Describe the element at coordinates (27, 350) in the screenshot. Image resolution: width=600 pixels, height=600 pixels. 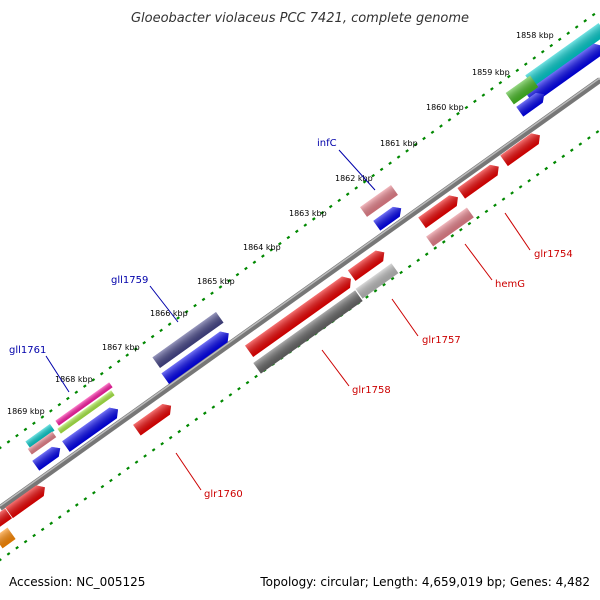
I see `gene-label-gll1761: gll1761` at that location.